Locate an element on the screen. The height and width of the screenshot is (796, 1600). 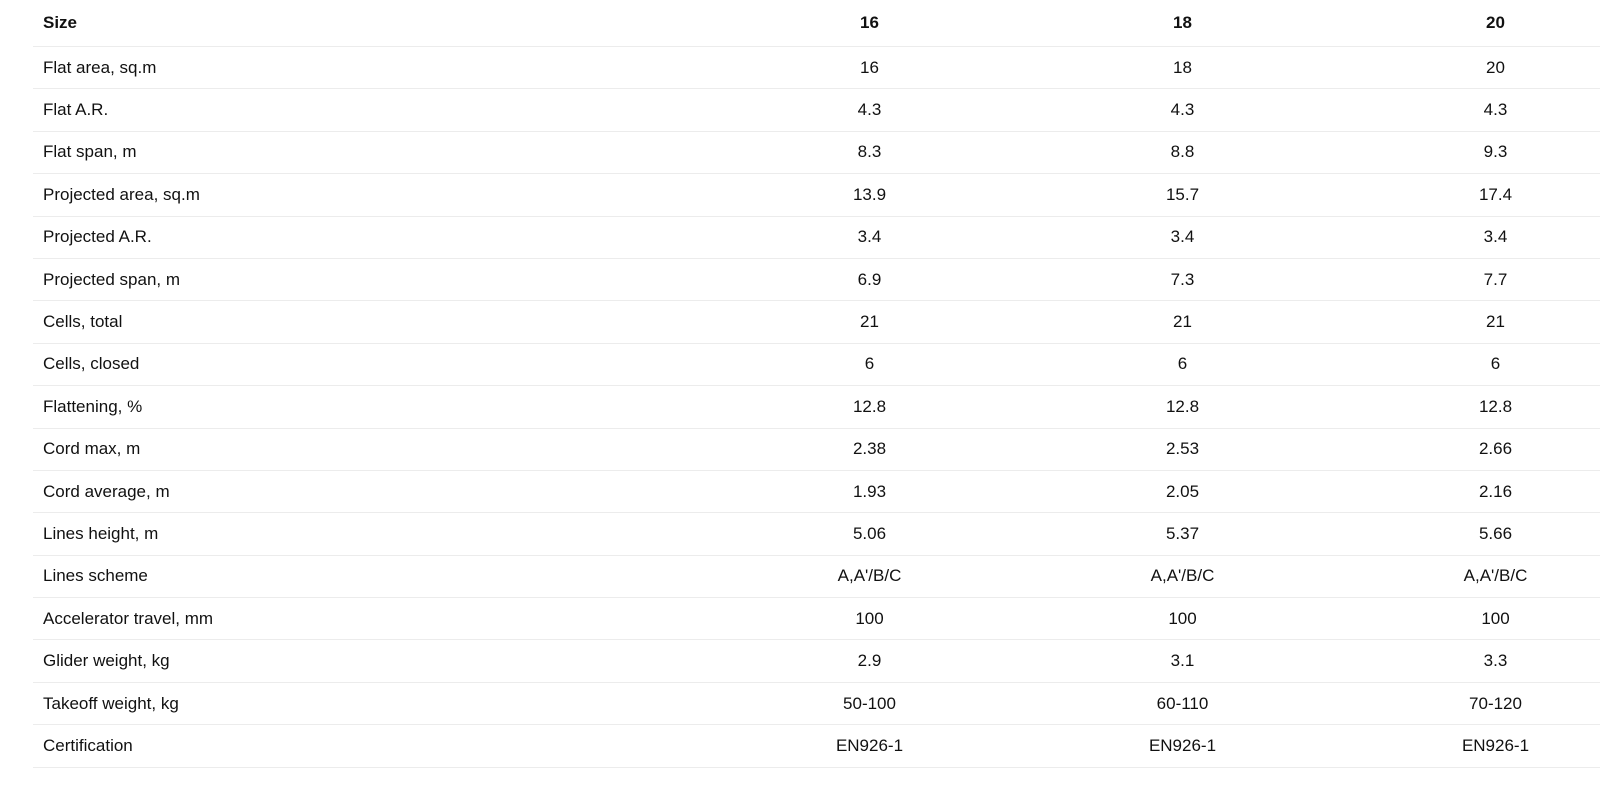
table-row: Flat span, m 8.3 8.8 9.3 is located at coordinates (816, 153).